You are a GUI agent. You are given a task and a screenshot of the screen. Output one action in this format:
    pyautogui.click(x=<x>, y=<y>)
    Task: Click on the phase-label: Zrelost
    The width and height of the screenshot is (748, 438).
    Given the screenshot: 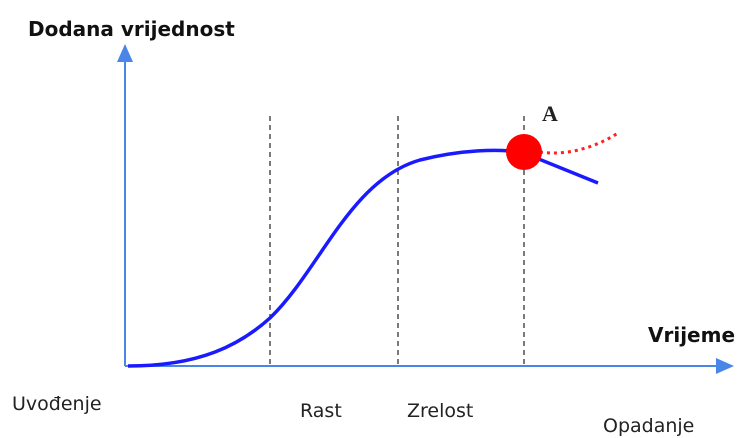 What is the action you would take?
    pyautogui.click(x=440, y=411)
    